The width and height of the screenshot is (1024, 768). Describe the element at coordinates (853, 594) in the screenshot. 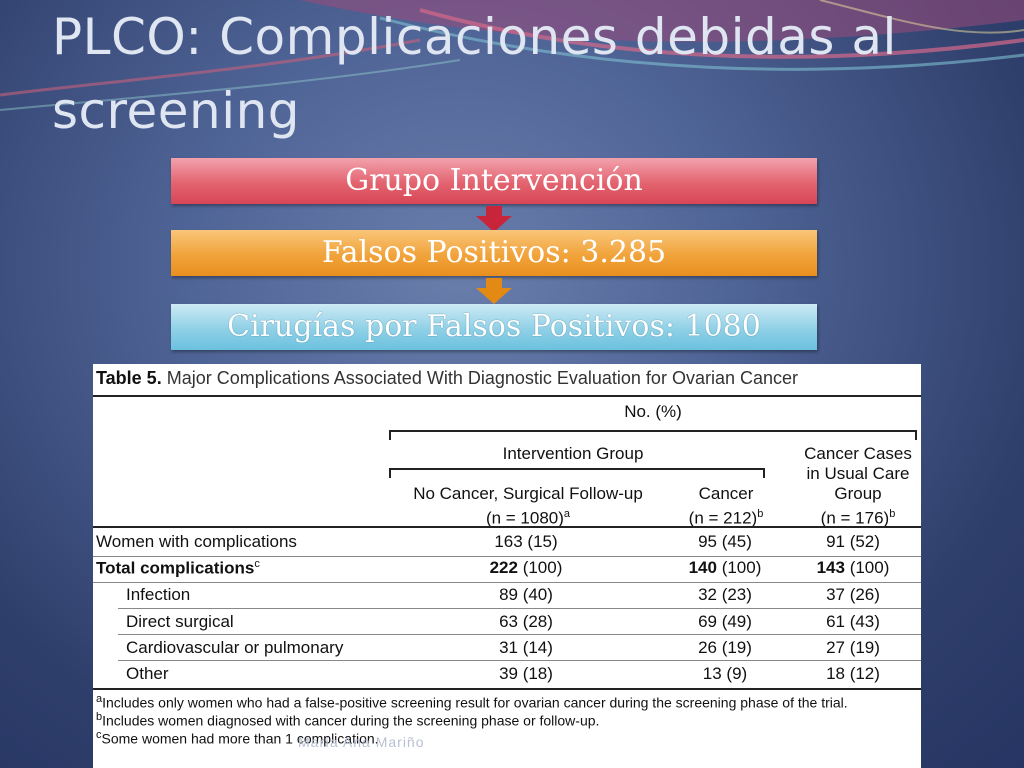

I see `table-cell: 37 (26)` at that location.